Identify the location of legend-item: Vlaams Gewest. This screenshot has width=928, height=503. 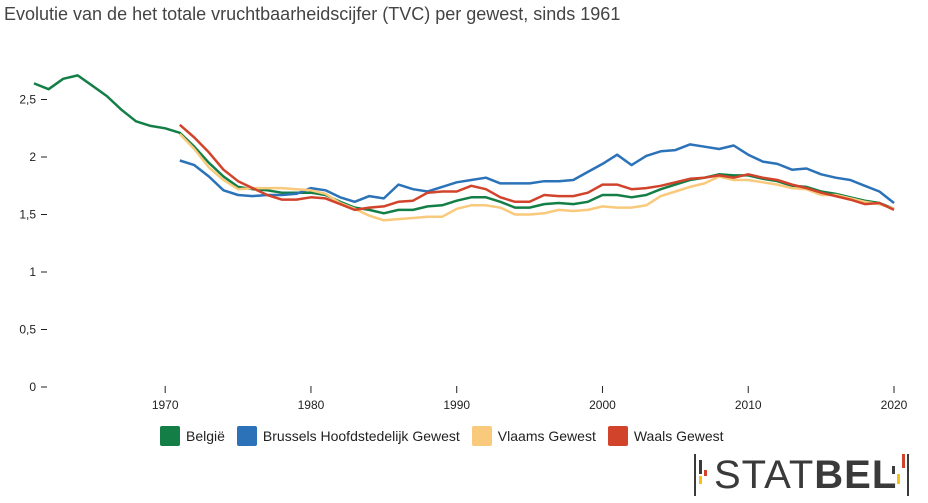
(533, 436).